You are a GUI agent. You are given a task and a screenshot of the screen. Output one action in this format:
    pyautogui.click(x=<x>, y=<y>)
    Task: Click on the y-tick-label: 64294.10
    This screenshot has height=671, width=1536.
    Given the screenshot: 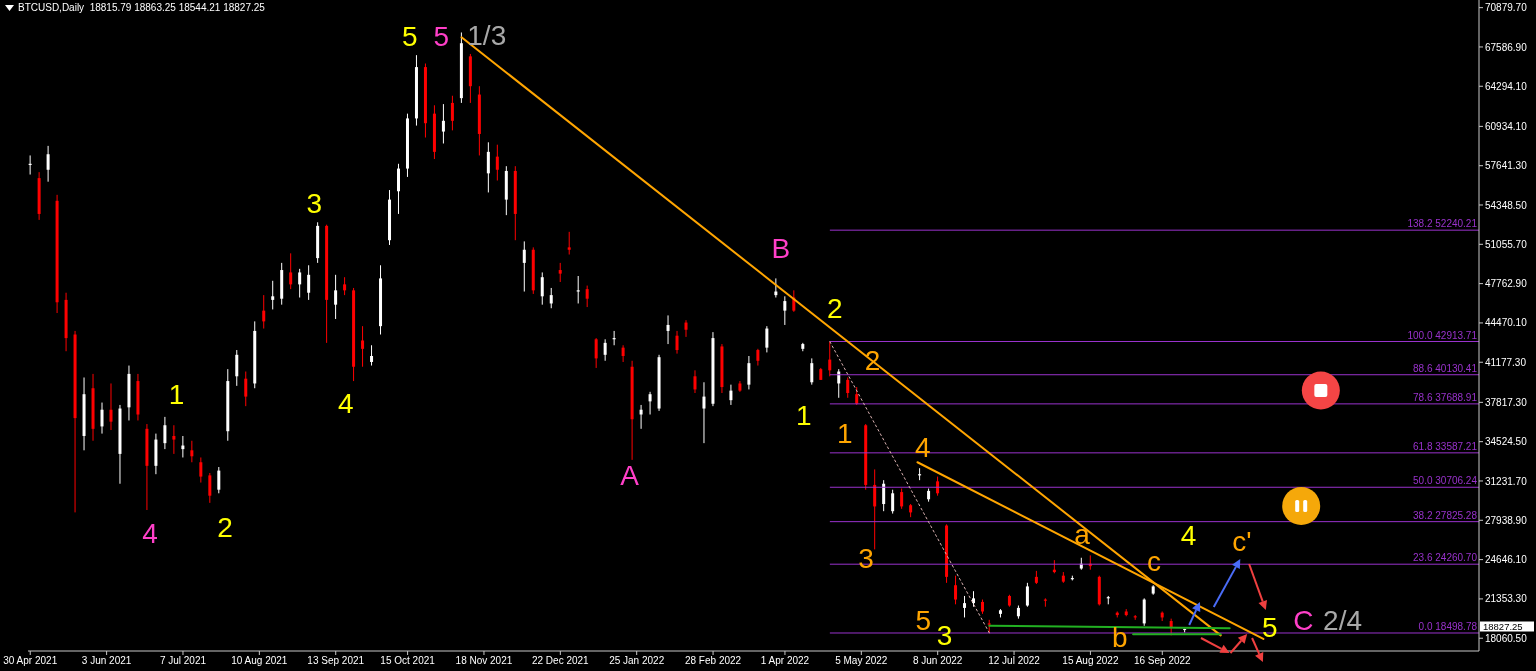 What is the action you would take?
    pyautogui.click(x=1506, y=86)
    